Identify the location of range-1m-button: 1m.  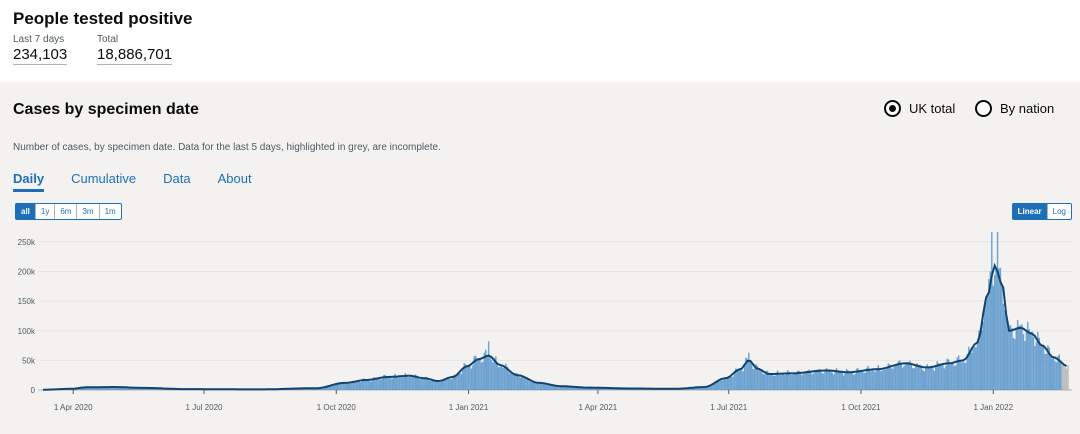
(110, 211).